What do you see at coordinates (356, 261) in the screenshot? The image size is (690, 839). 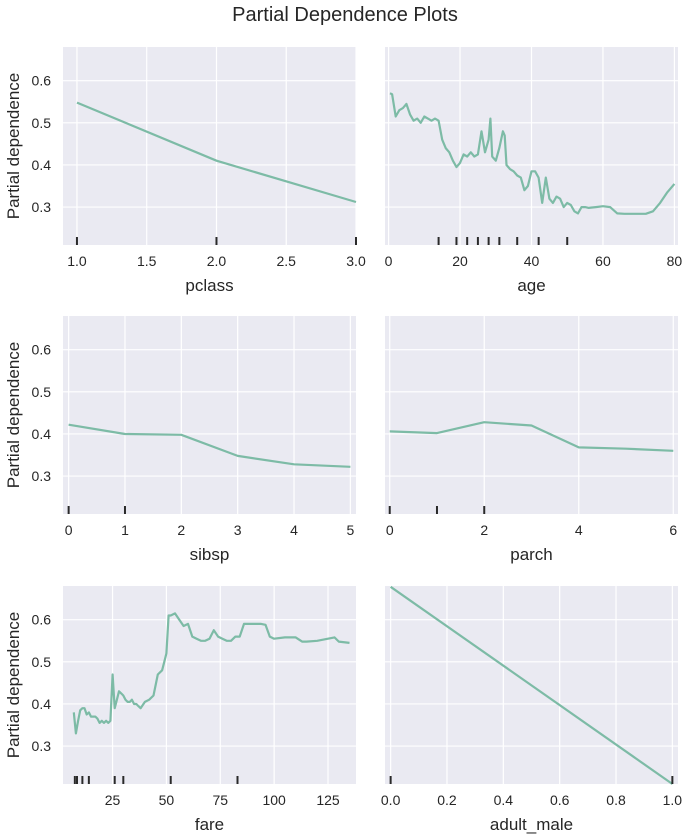 I see `x-tick-label: 3.0` at bounding box center [356, 261].